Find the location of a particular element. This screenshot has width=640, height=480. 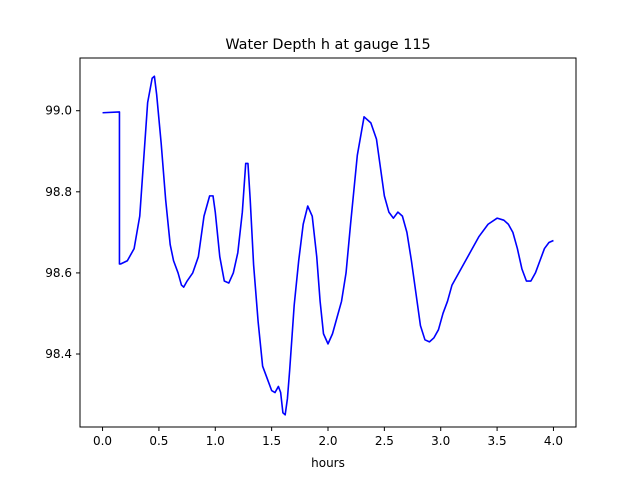

y-axis-ticks: 98.4 98.6 98.8 99.0 is located at coordinates (62, 232).